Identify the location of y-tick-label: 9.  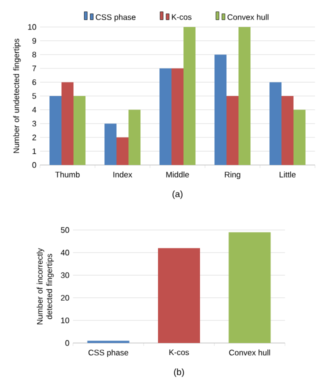
(34, 41).